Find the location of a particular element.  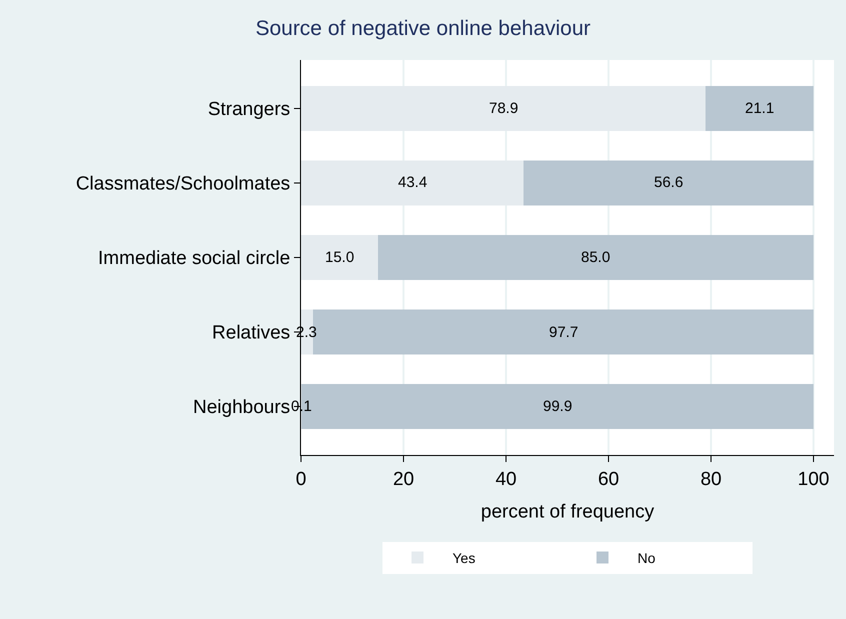

y-tick-label: Neighbours is located at coordinates (241, 407).